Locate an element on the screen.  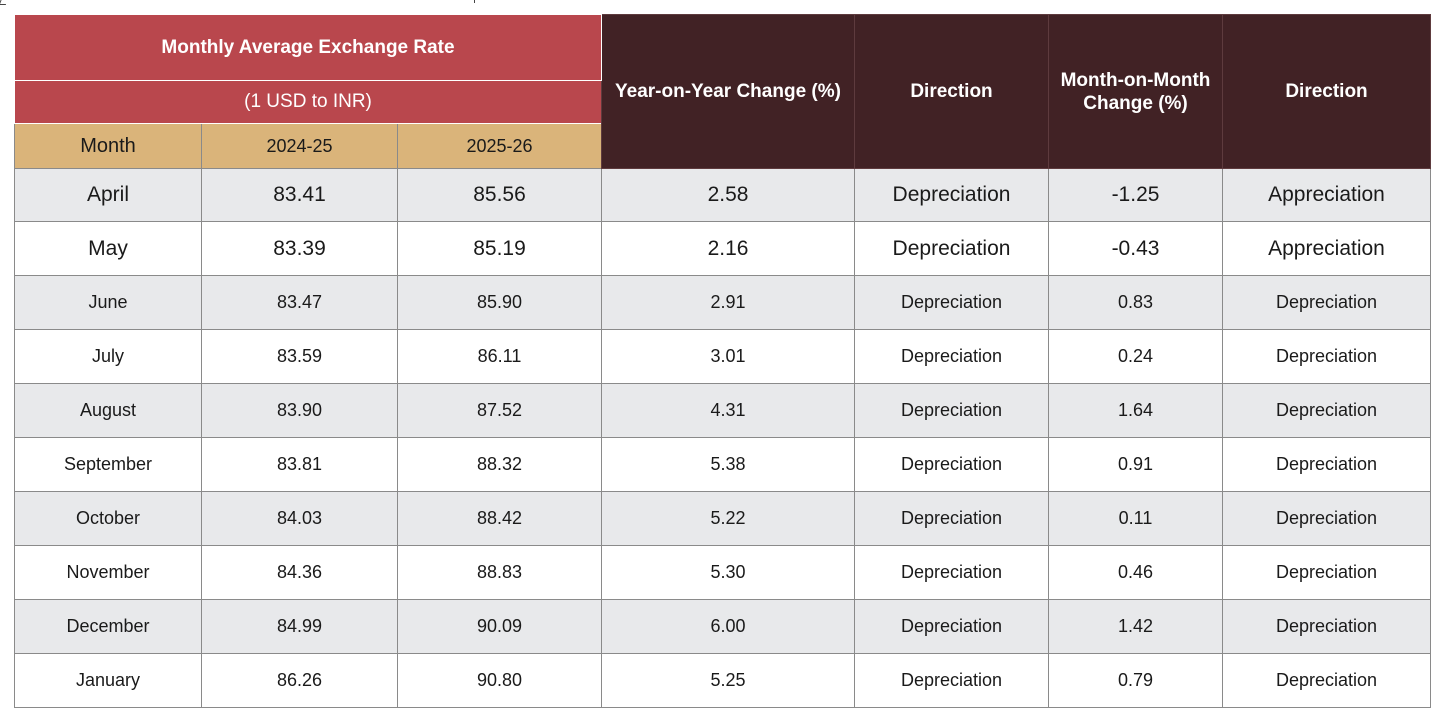
month-cell: January is located at coordinates (108, 680).